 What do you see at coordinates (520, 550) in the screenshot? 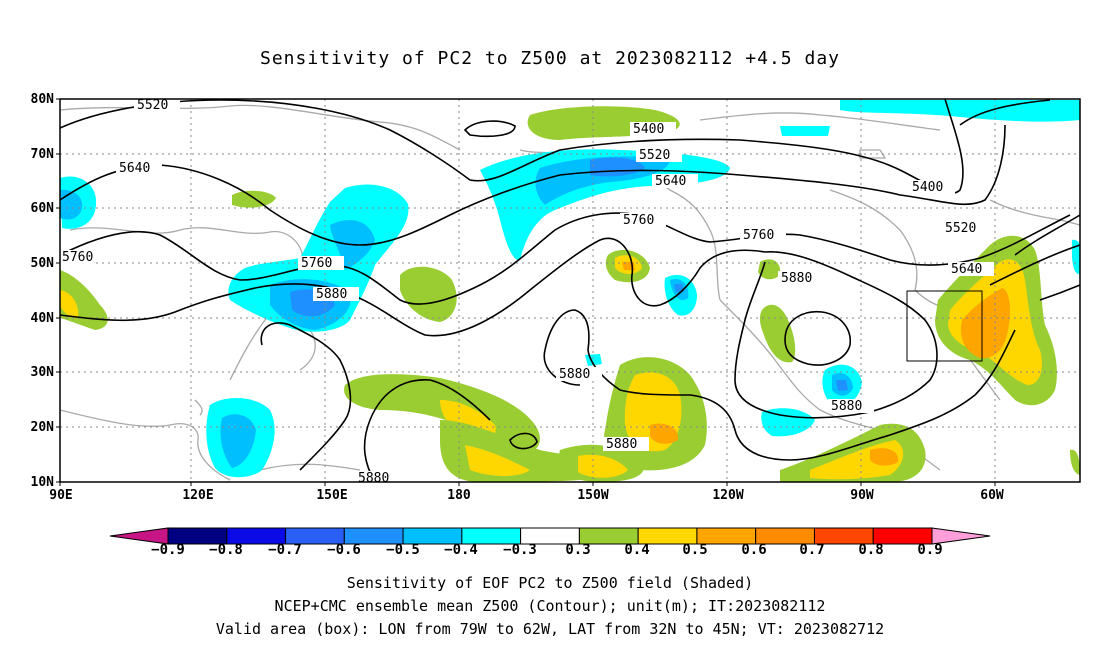
I see `colorbar-label: −0.3` at bounding box center [520, 550].